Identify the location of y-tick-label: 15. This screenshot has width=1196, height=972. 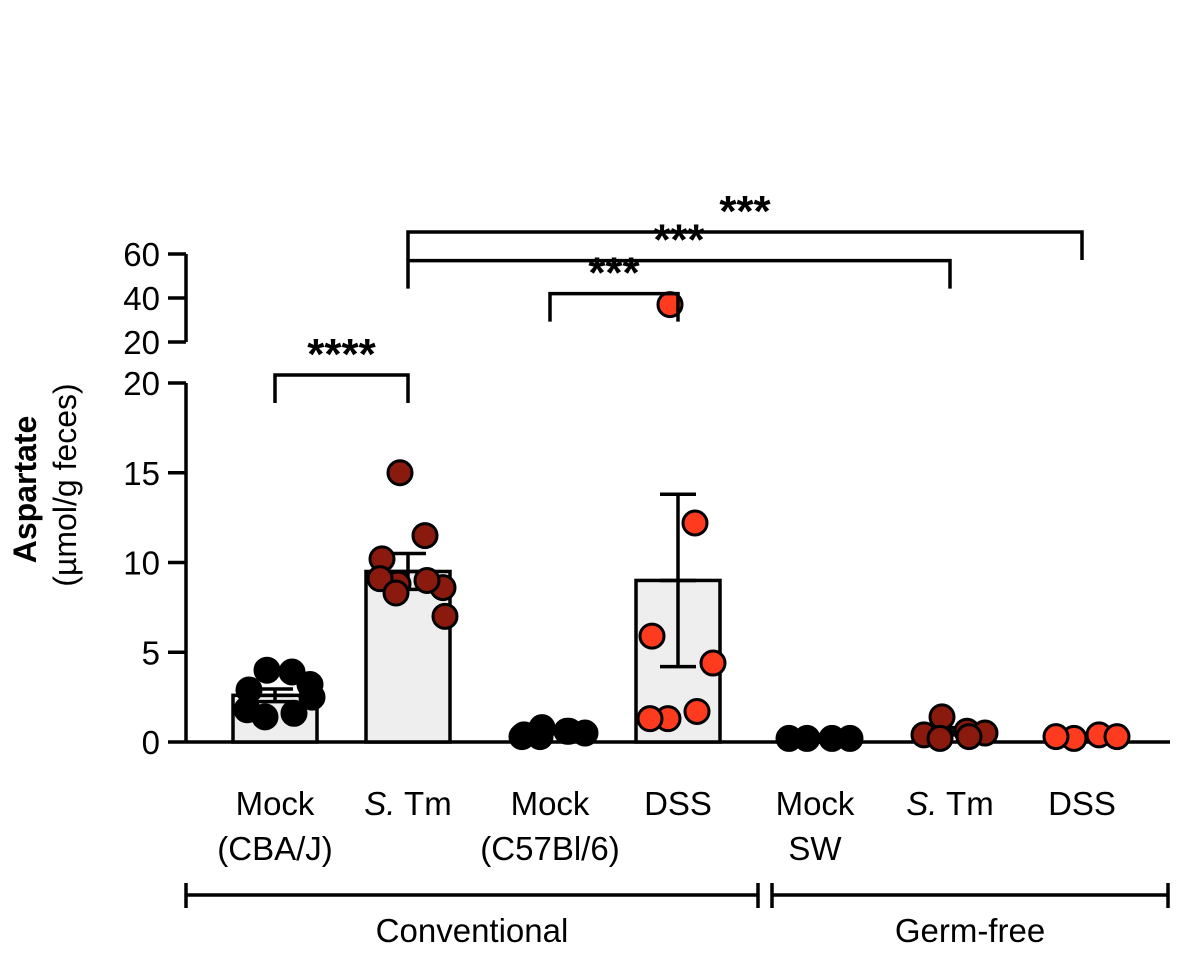
(141, 473).